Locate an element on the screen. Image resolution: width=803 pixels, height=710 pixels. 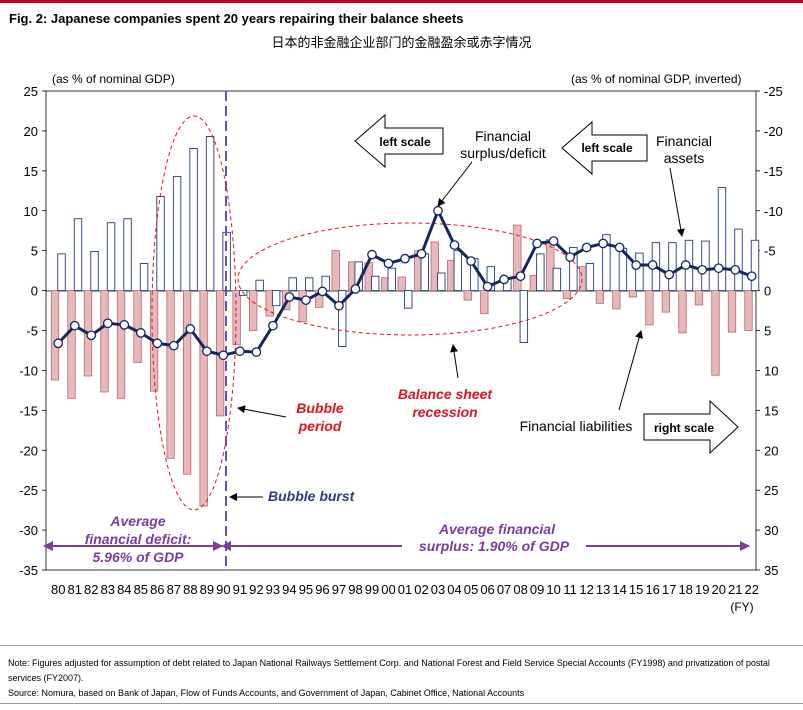
right-tick-label: -15 is located at coordinates (773, 171).